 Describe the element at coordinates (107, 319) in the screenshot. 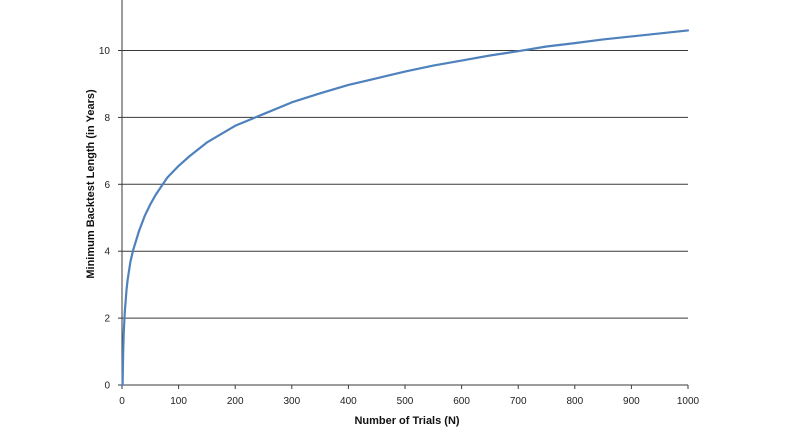

I see `y-tick-label: 2` at that location.